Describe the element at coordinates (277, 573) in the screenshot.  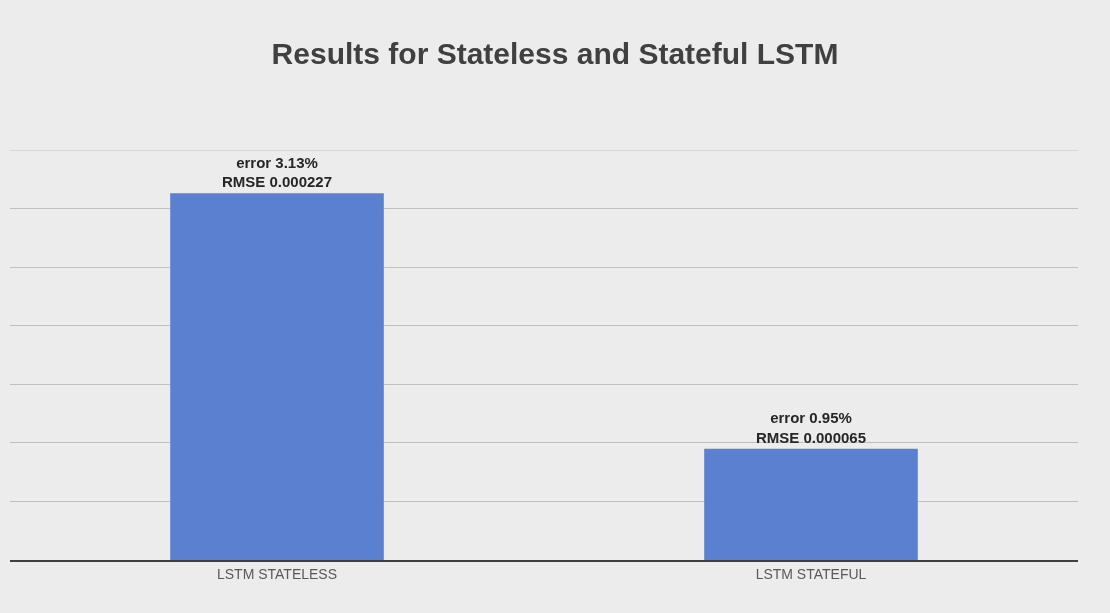
I see `x-tick-label: LSTM STATELESS` at that location.